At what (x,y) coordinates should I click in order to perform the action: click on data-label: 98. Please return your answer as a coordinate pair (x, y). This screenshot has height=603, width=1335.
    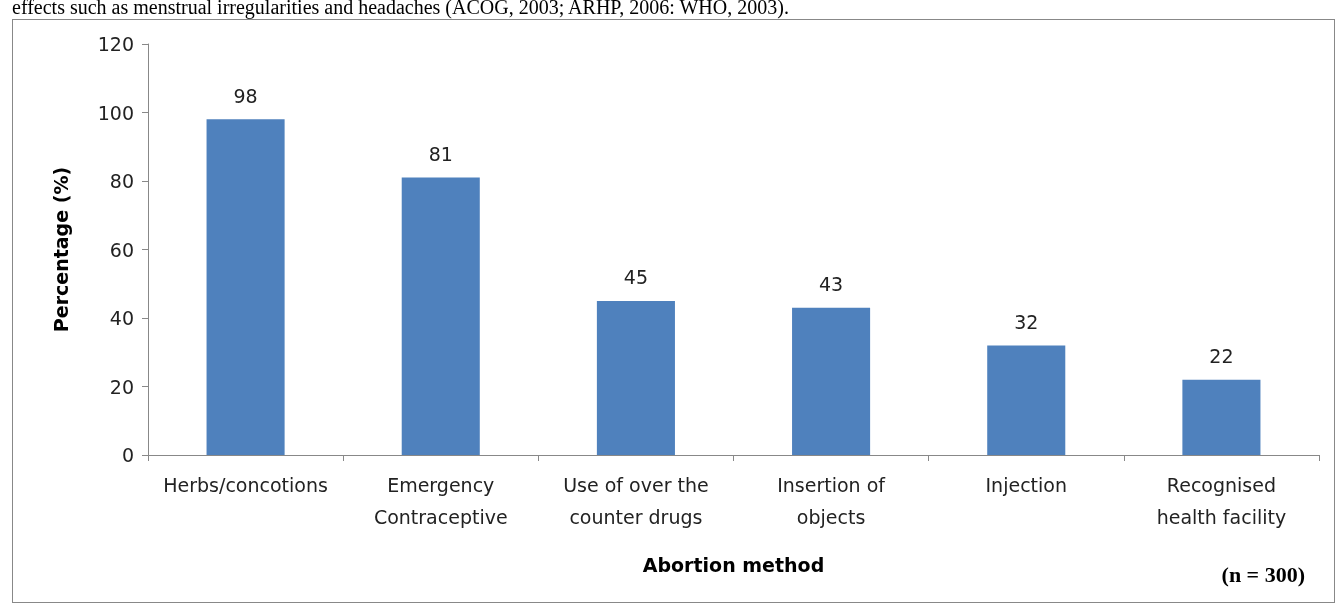
    Looking at the image, I should click on (245, 95).